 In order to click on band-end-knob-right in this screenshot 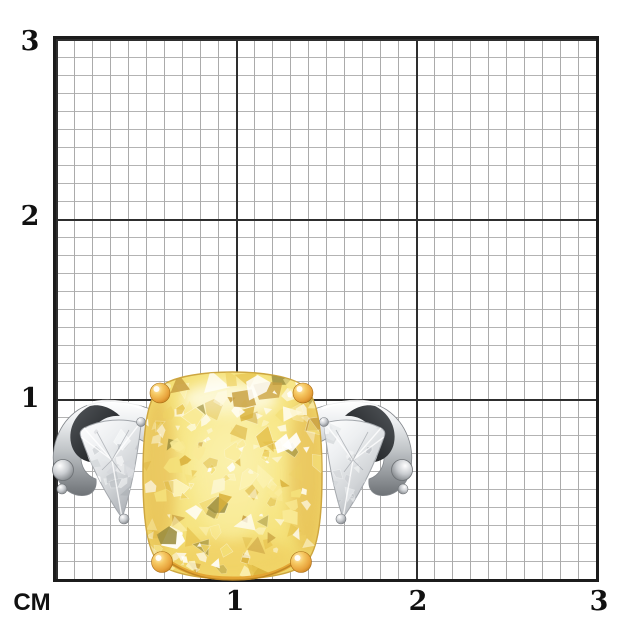, I will do `click(402, 470)`.